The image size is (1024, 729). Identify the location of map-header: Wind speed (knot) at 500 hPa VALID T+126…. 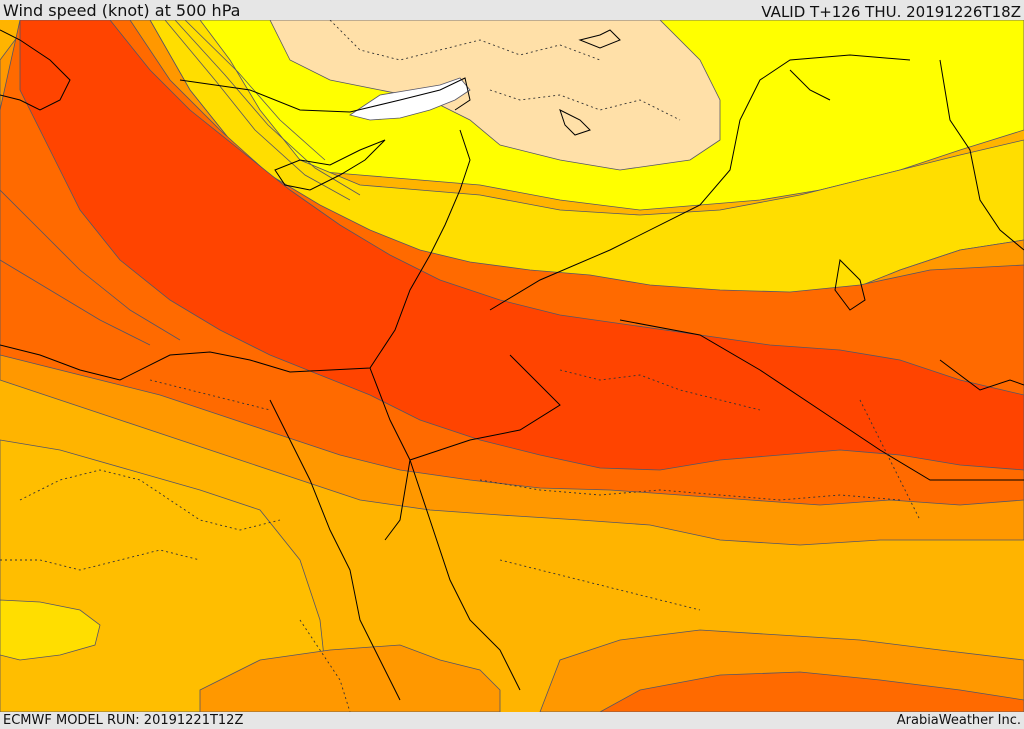
(512, 10).